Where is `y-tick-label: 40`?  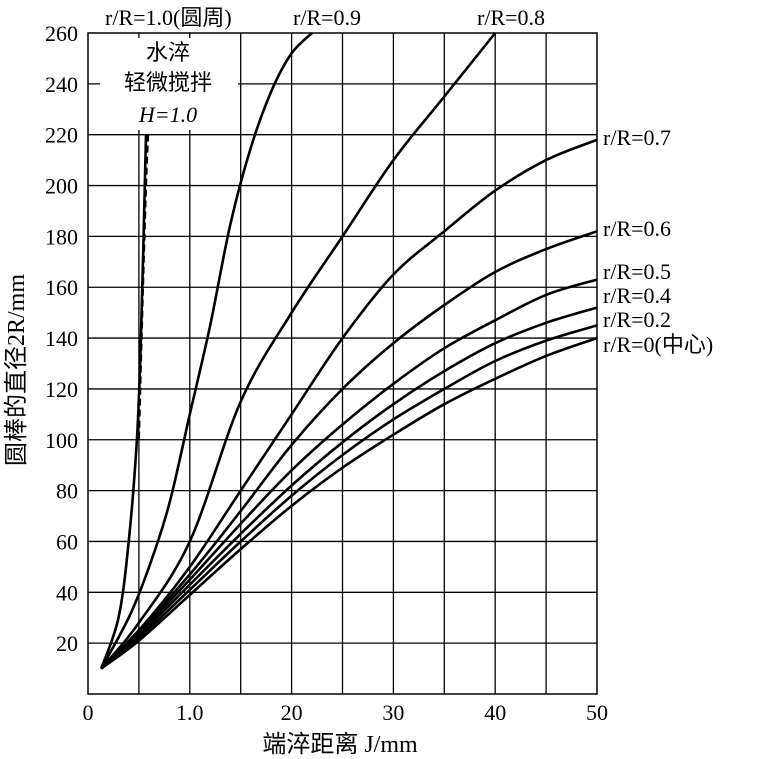
y-tick-label: 40 is located at coordinates (67, 592).